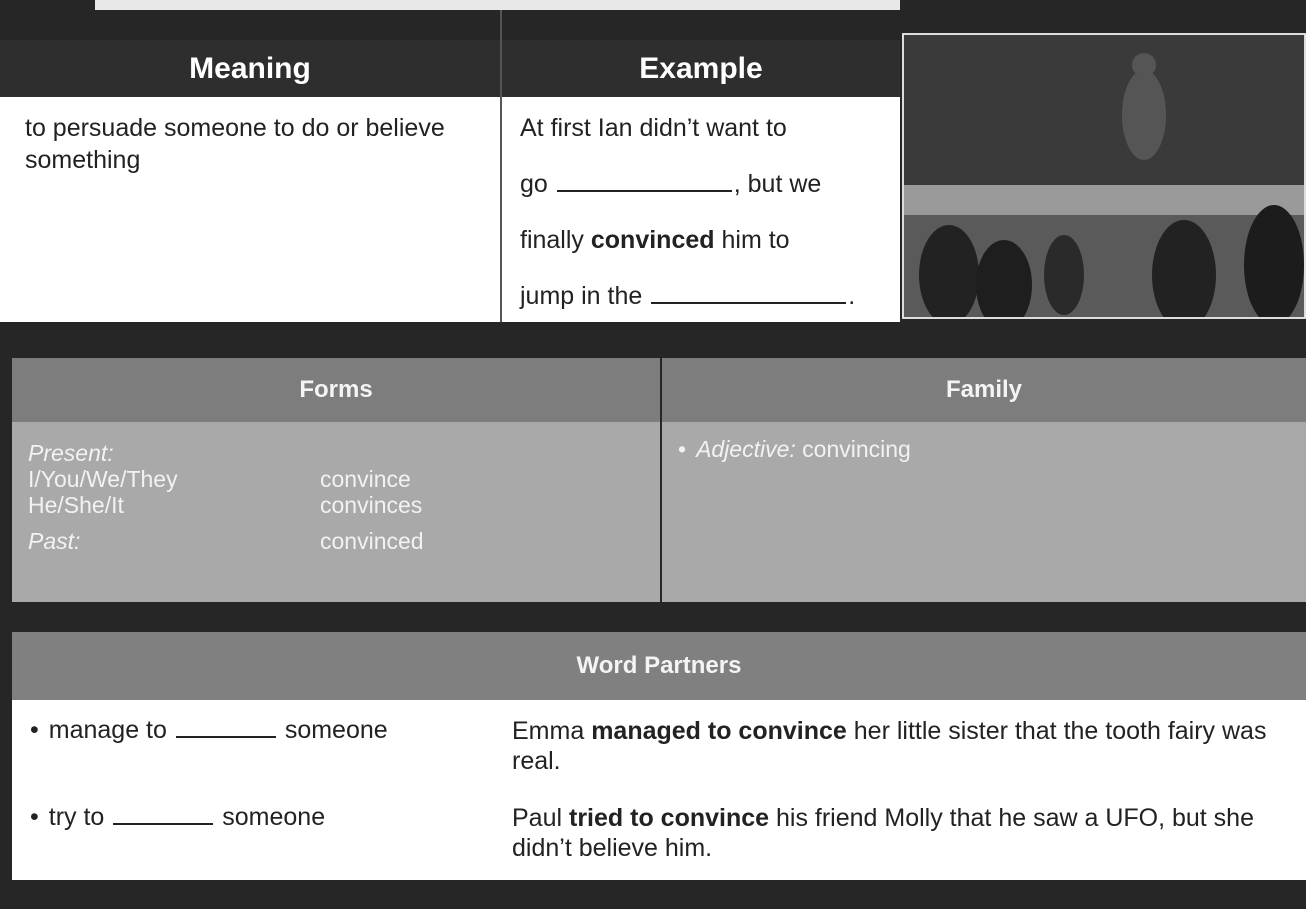 Image resolution: width=1306 pixels, height=909 pixels. I want to click on photo, so click(1104, 176).